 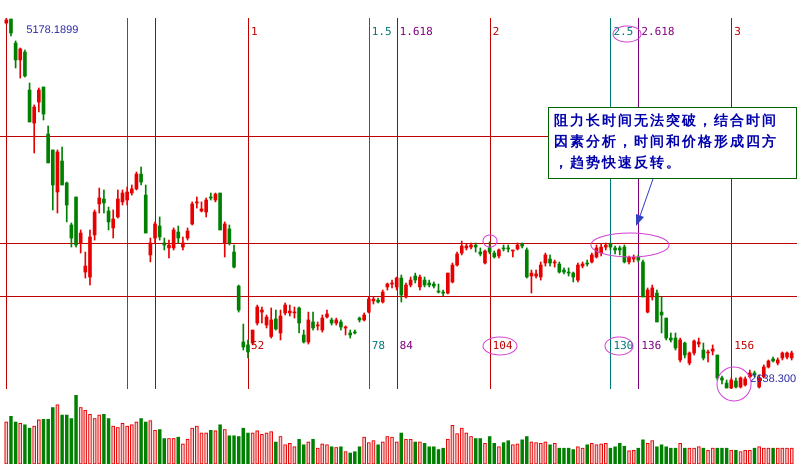 I want to click on annotation: 1, so click(x=254, y=31).